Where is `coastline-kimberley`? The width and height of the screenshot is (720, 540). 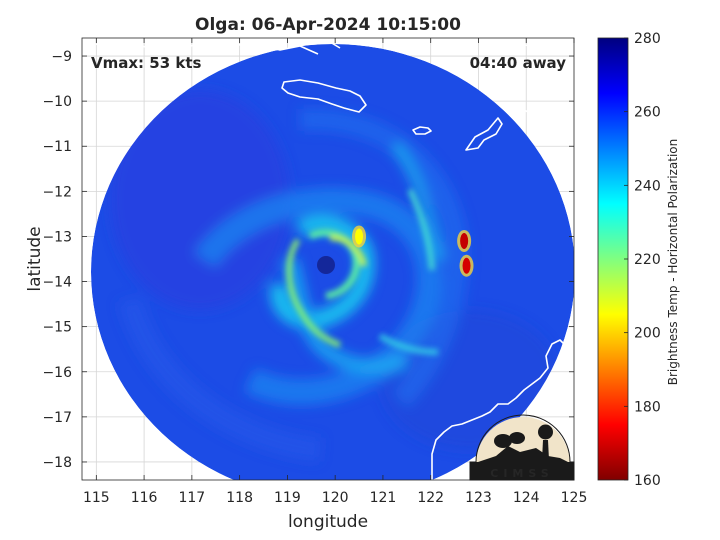 coastline-kimberley is located at coordinates (484, 134).